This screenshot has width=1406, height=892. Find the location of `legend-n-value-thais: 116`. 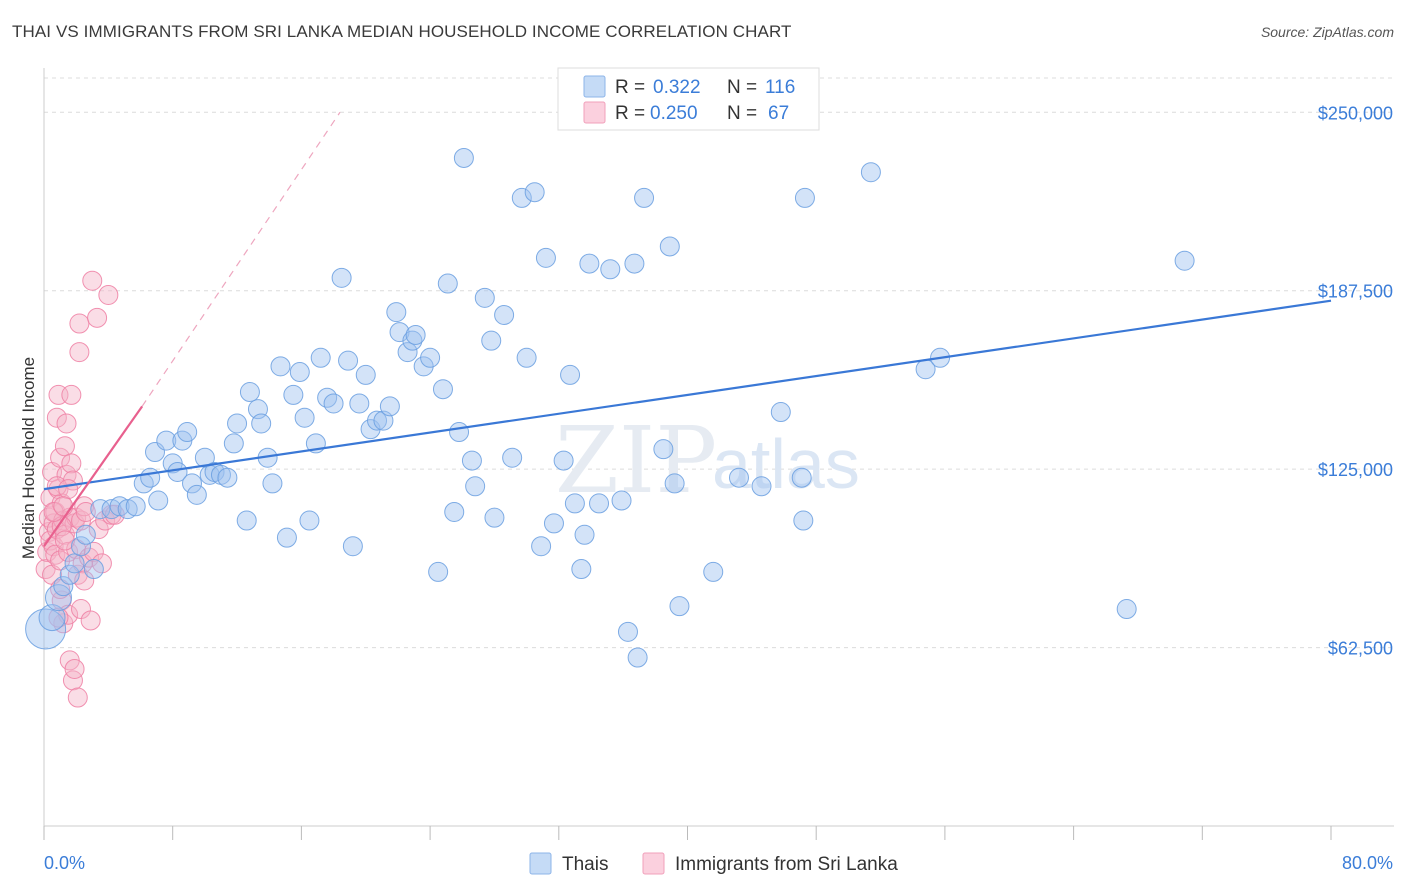

legend-n-value-thais: 116 is located at coordinates (780, 87).